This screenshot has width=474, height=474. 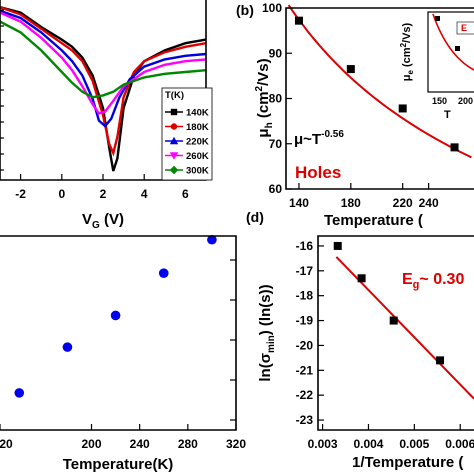 I want to click on panel-b-inset-fit-curve, so click(x=453, y=42).